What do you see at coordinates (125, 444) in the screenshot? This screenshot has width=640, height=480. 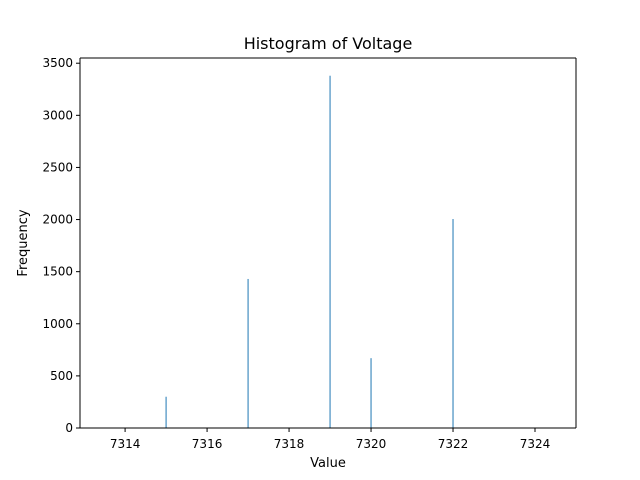 I see `x-tick-label: 7314` at bounding box center [125, 444].